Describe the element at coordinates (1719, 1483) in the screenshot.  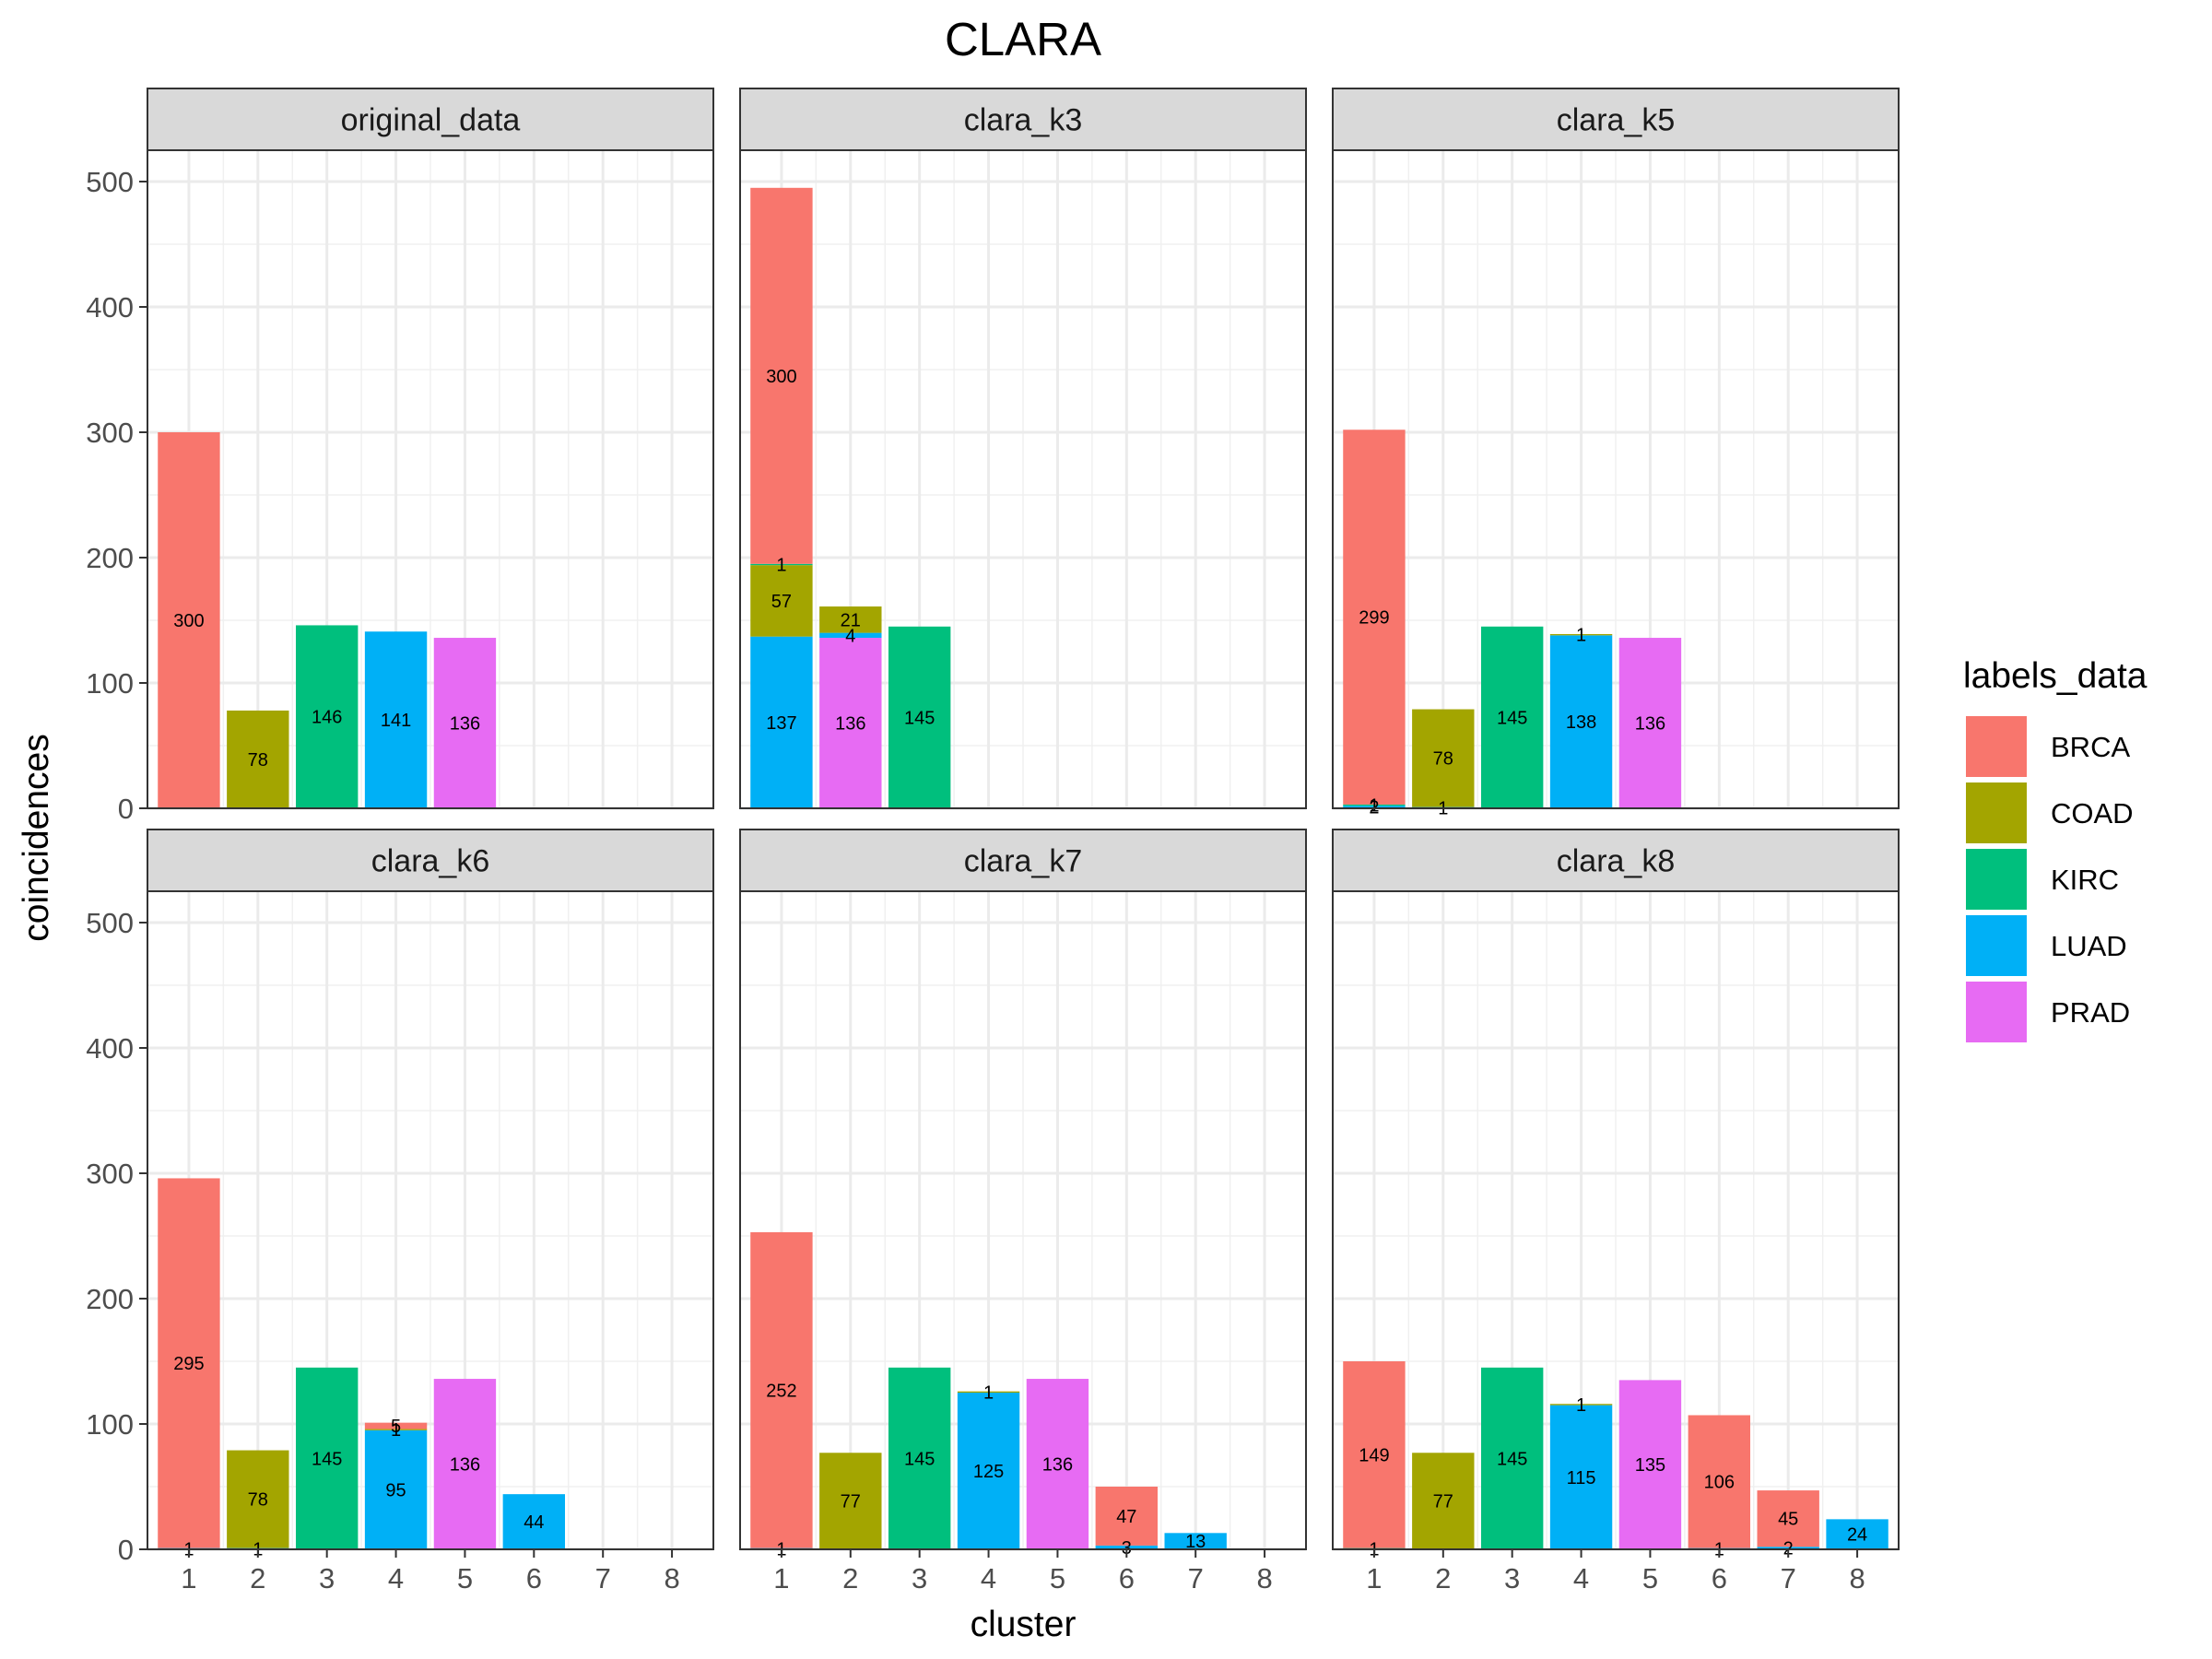
I see `bar-value-label: 106` at that location.